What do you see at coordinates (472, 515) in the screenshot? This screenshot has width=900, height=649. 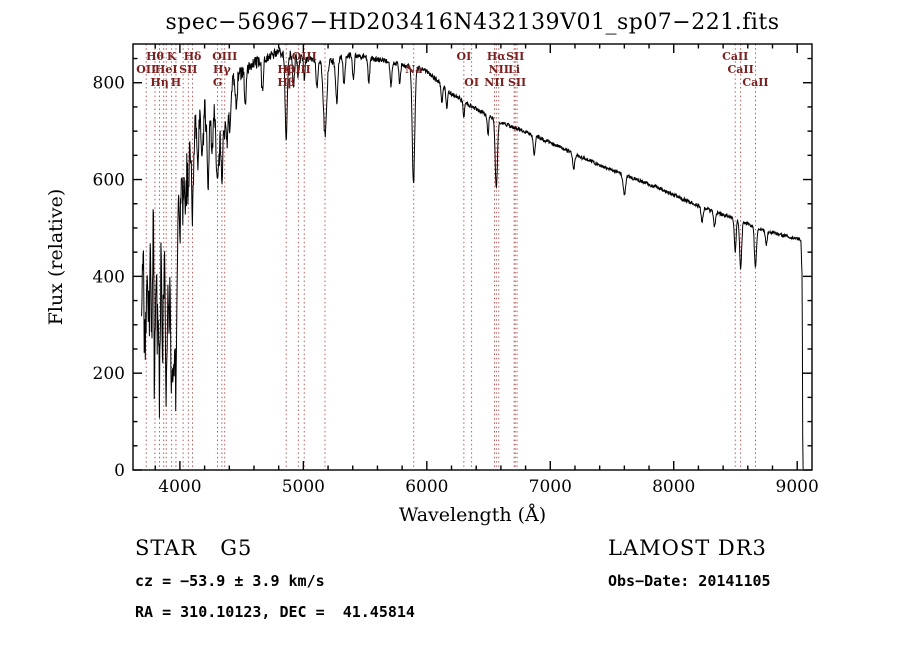 I see `x-axis-title: Wavelength (Å)` at bounding box center [472, 515].